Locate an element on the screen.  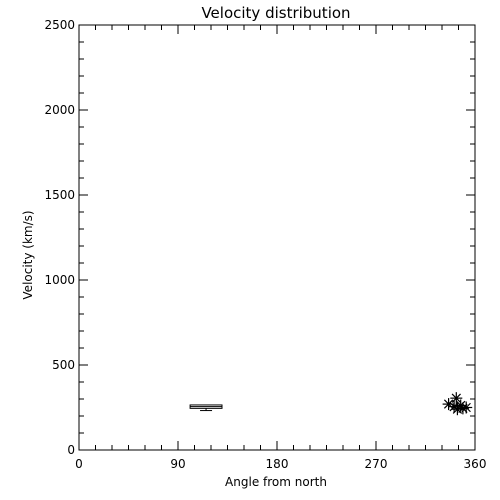
plot-marks is located at coordinates (331, 404).